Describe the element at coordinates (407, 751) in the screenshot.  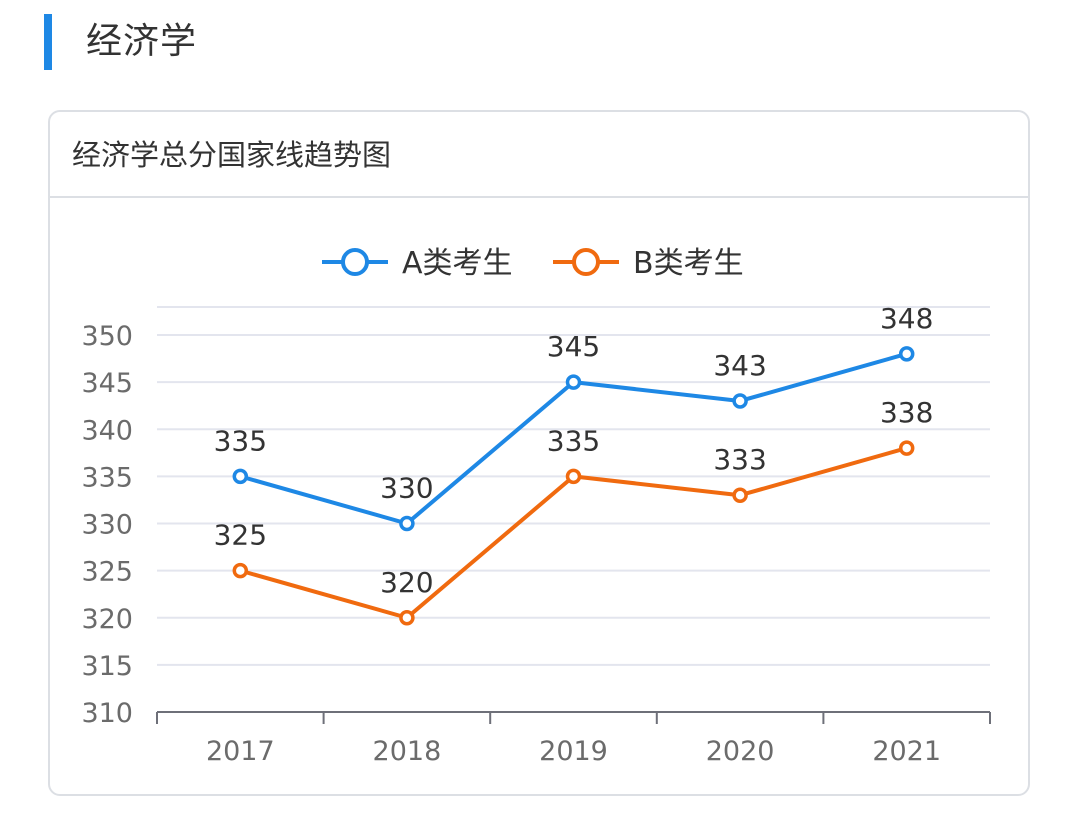
I see `x-tick-label: 2018` at that location.